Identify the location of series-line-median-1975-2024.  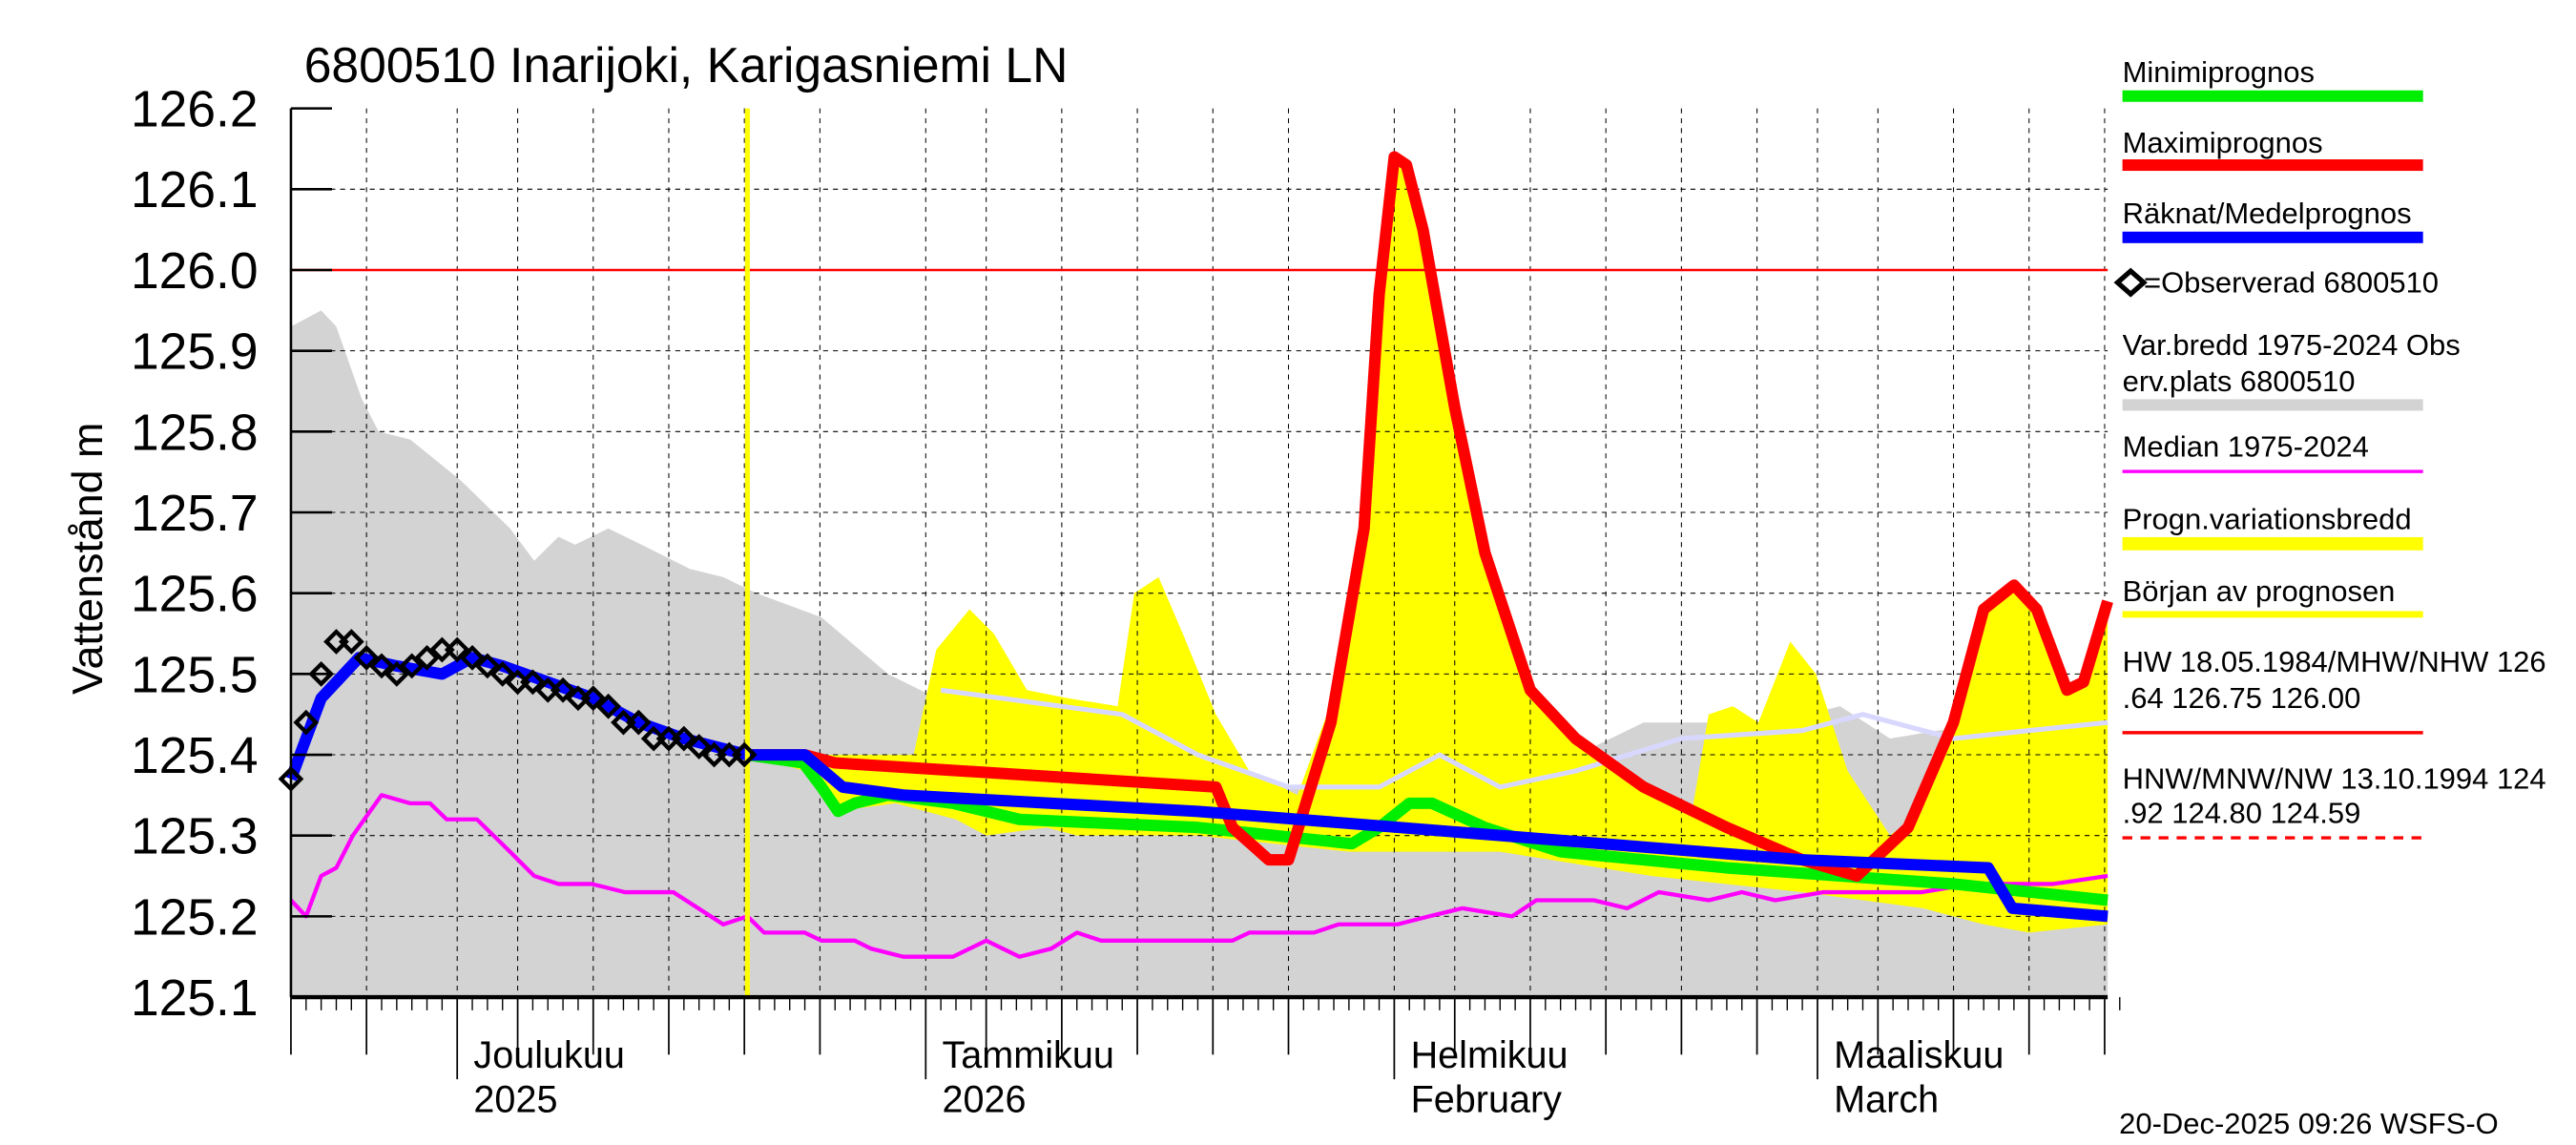
(1199, 876).